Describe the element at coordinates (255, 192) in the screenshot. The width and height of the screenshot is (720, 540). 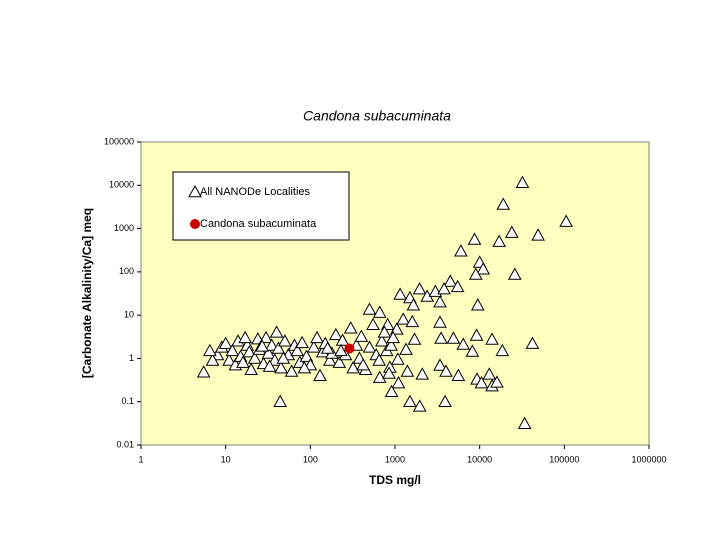
I see `legend-label: All NANODe Localities` at that location.